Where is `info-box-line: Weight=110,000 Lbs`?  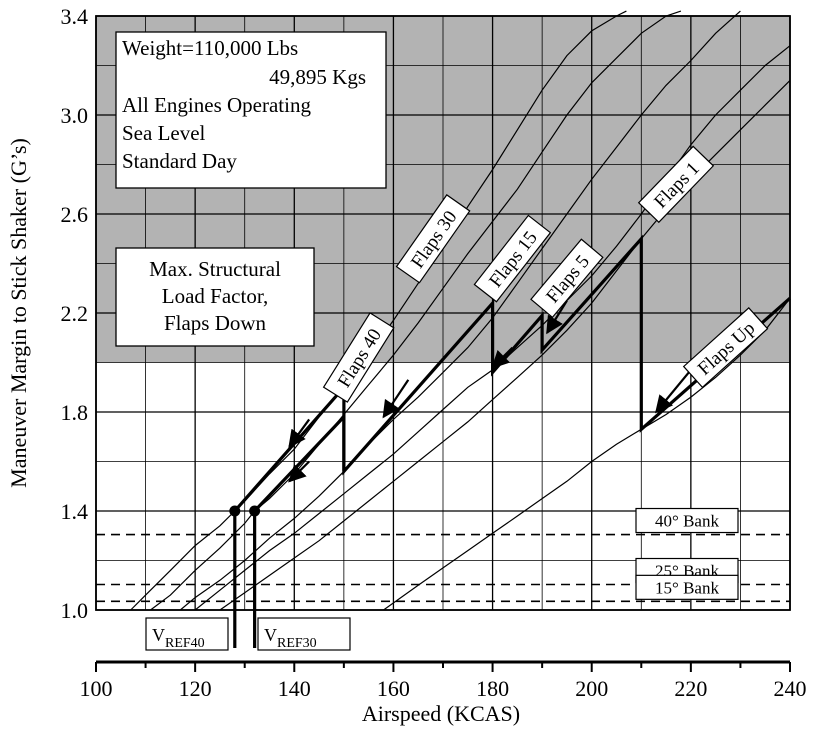
info-box-line: Weight=110,000 Lbs is located at coordinates (210, 48).